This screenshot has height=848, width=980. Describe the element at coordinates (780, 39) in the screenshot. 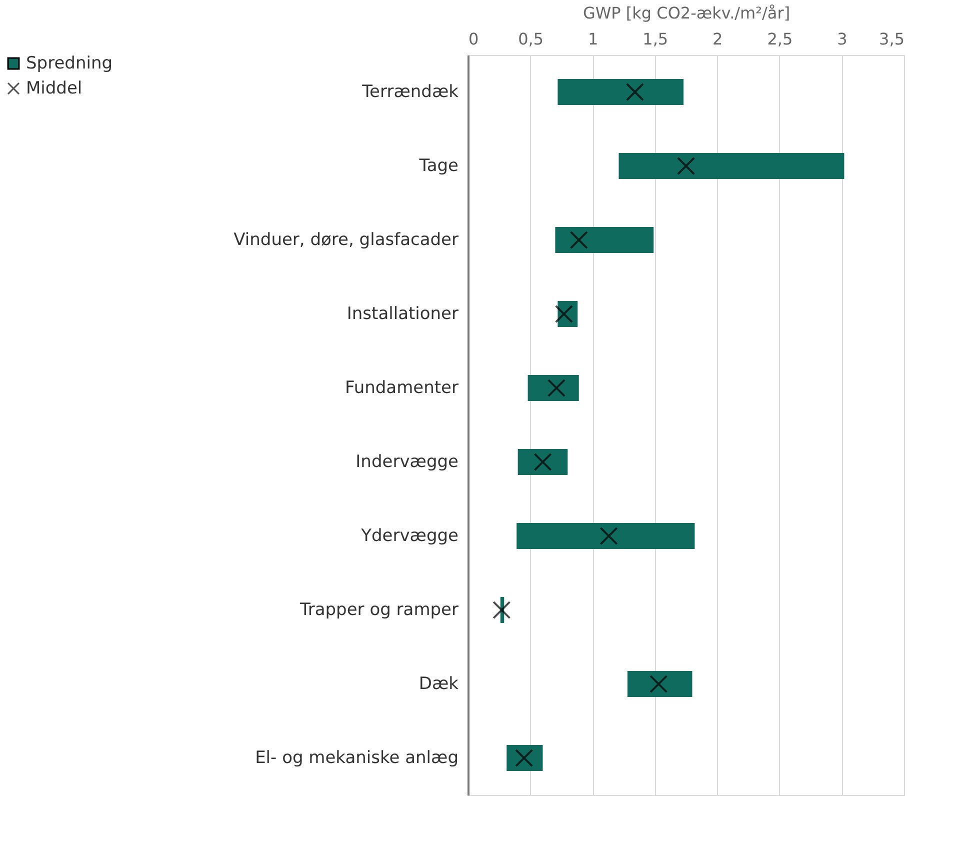

I see `x-tick-label: 2,5` at that location.